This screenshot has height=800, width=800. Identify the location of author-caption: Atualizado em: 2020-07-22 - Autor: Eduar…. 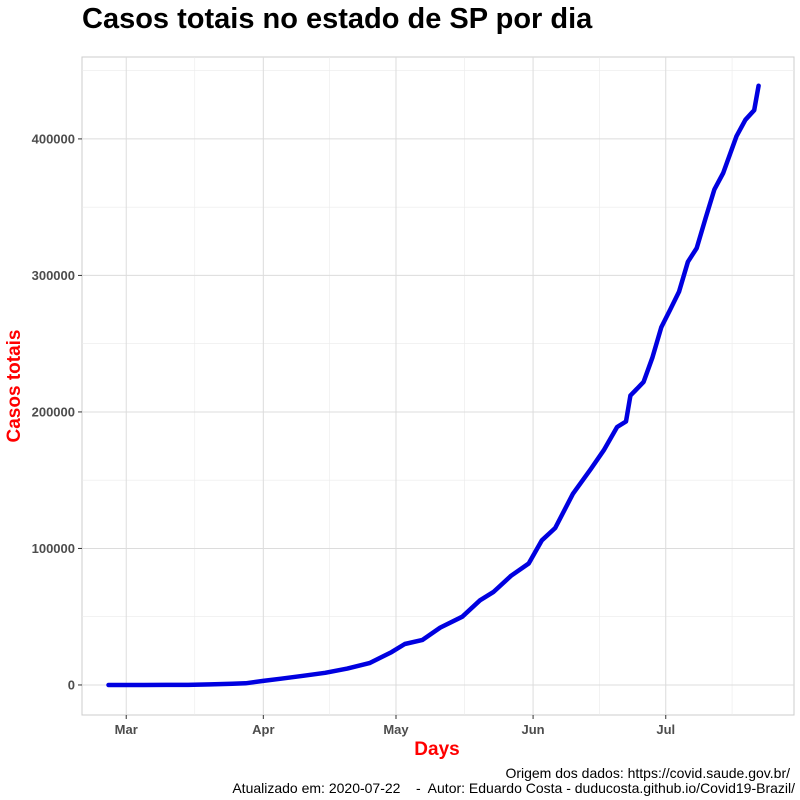
(513, 788).